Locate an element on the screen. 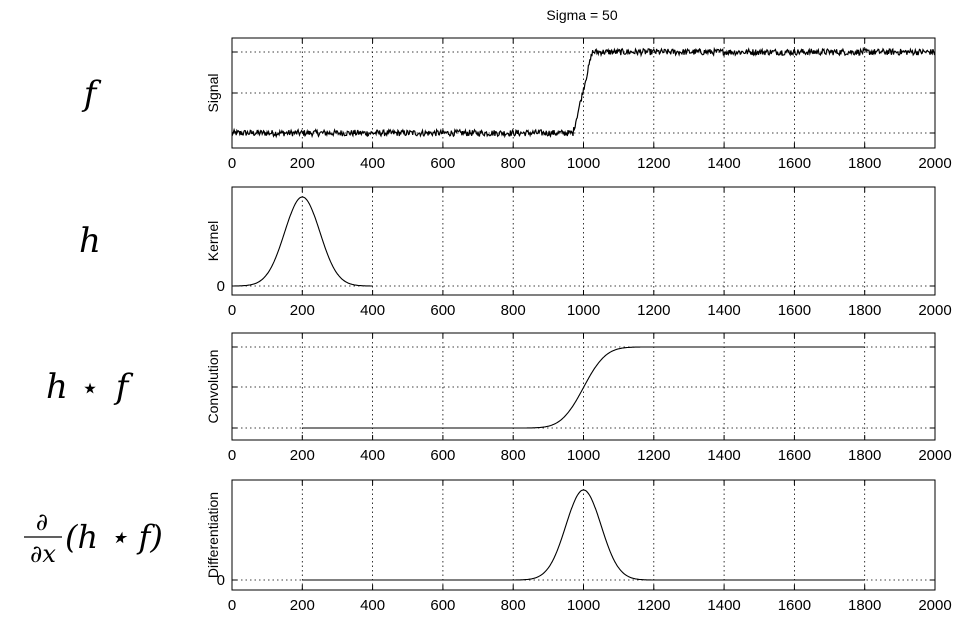  row-label-convolution: h ⋆ f is located at coordinates (90, 387).